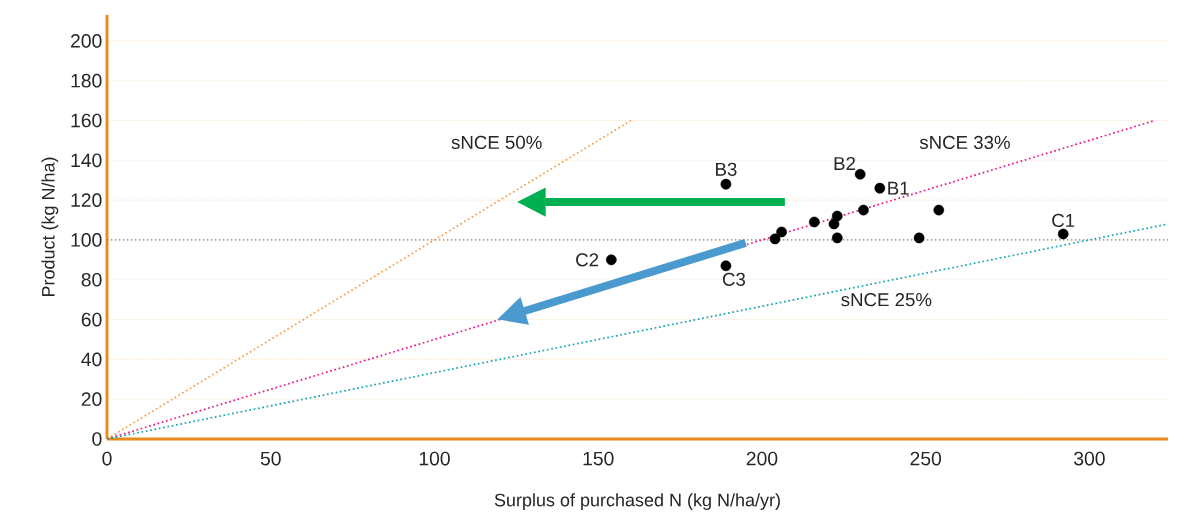  What do you see at coordinates (91, 399) in the screenshot?
I see `y-tick-label: 20` at bounding box center [91, 399].